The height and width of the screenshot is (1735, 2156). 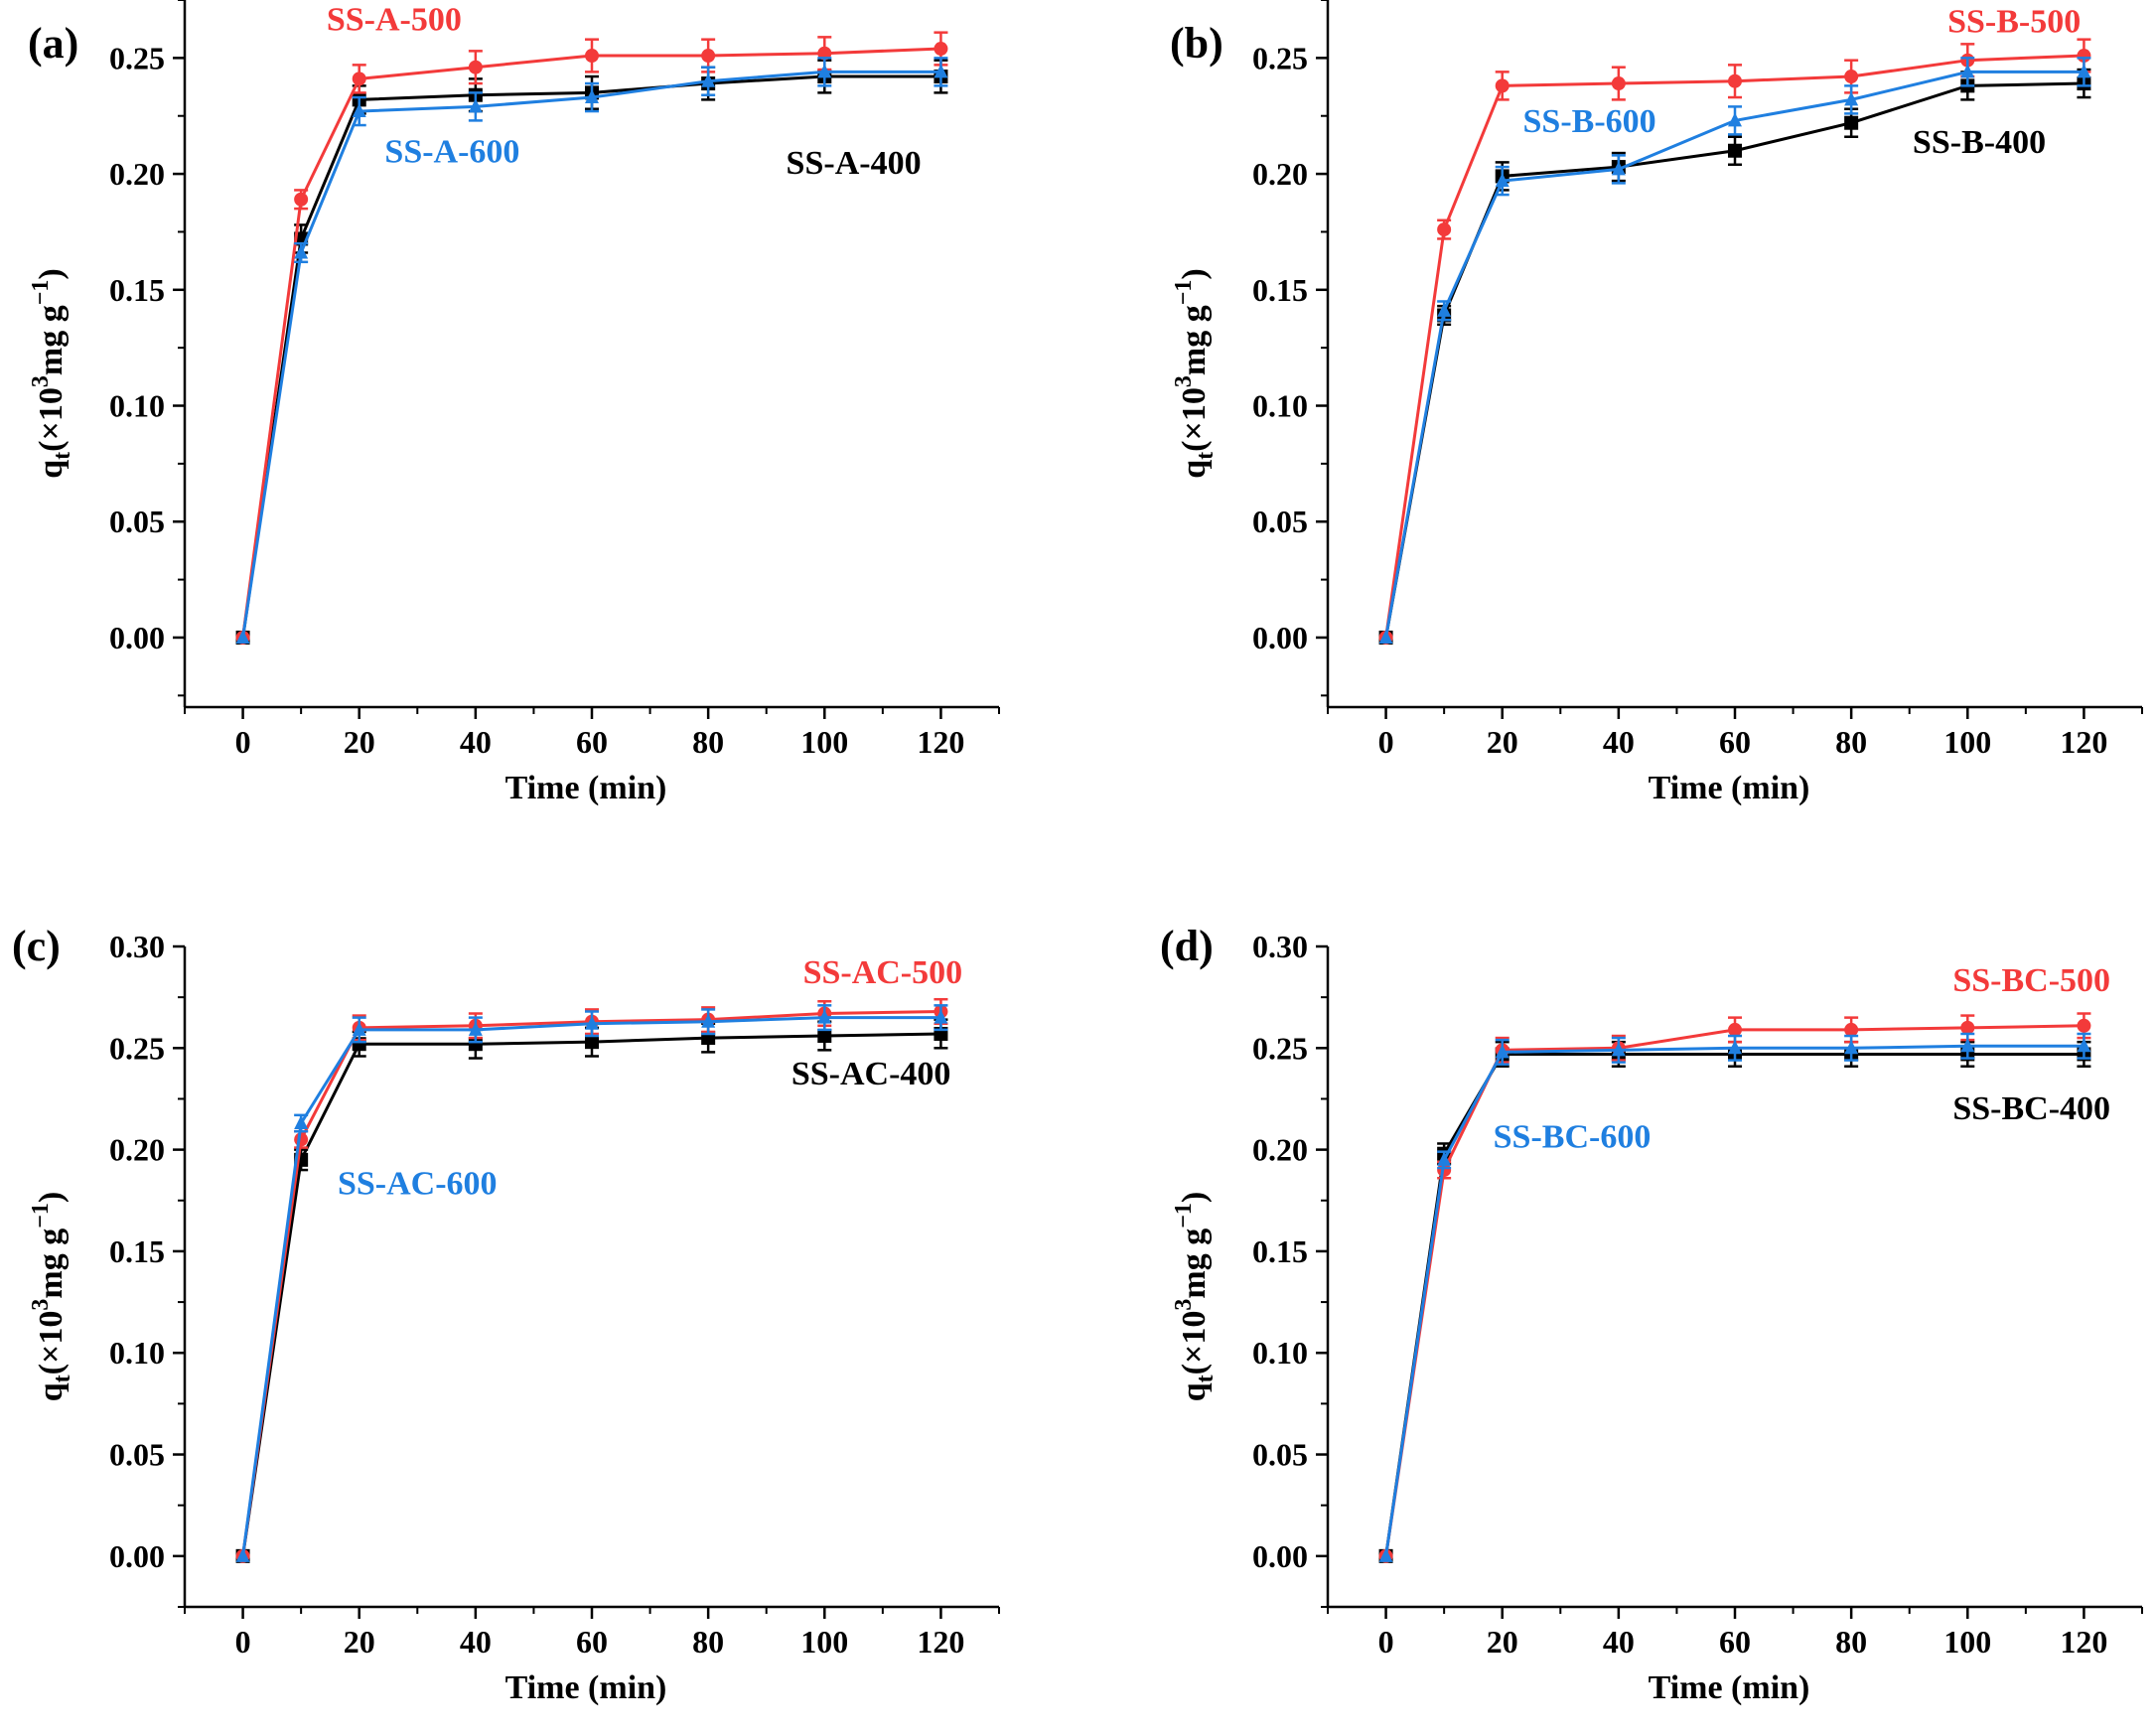 I want to click on y-axis-title: qt(×103mg g−1), so click(x=1195, y=1296).